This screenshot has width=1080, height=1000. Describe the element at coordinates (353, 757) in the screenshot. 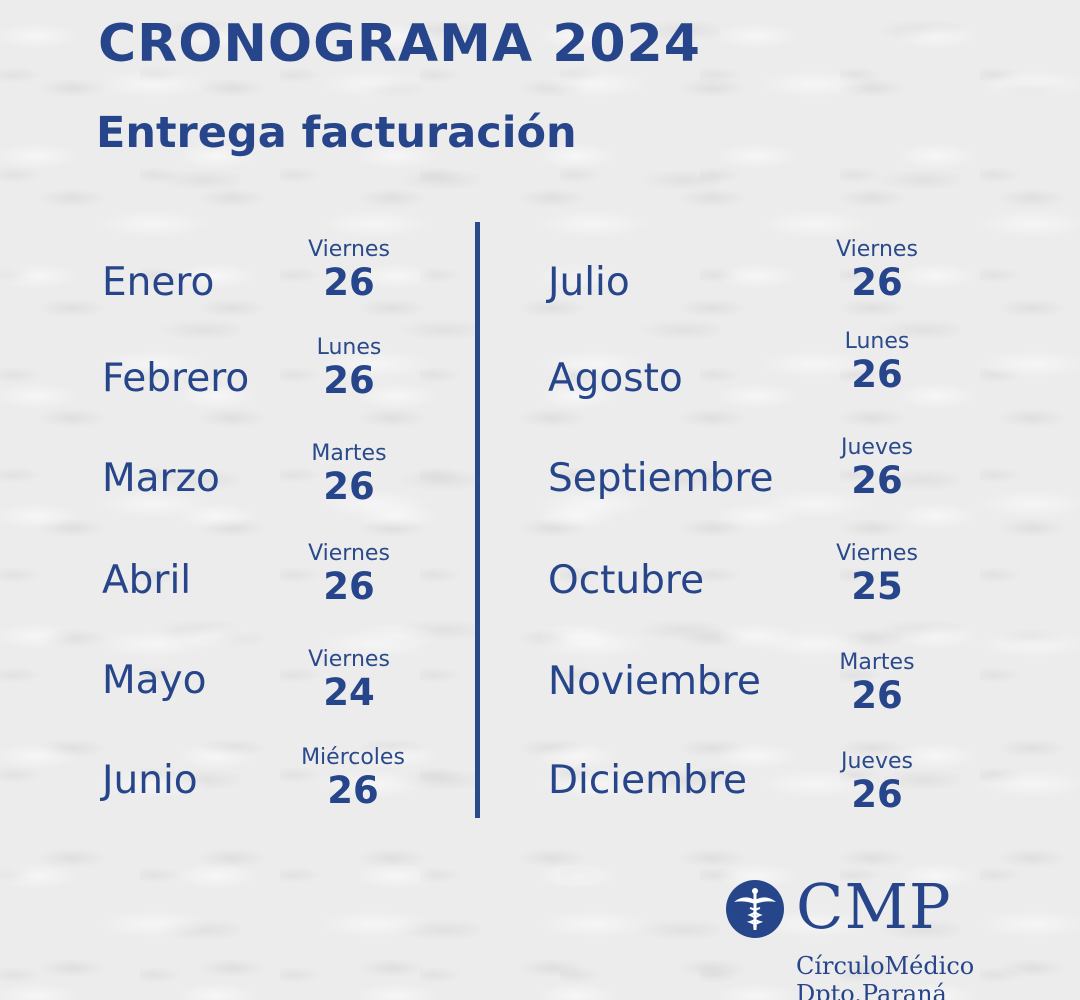

I see `weekday-label: Miércoles` at that location.